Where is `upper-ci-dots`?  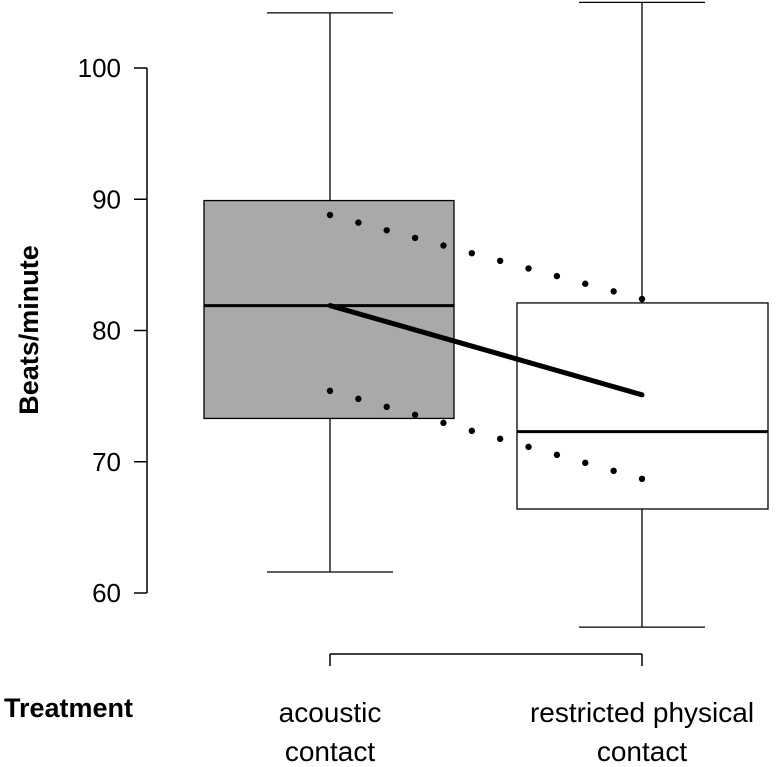
upper-ci-dots is located at coordinates (486, 257).